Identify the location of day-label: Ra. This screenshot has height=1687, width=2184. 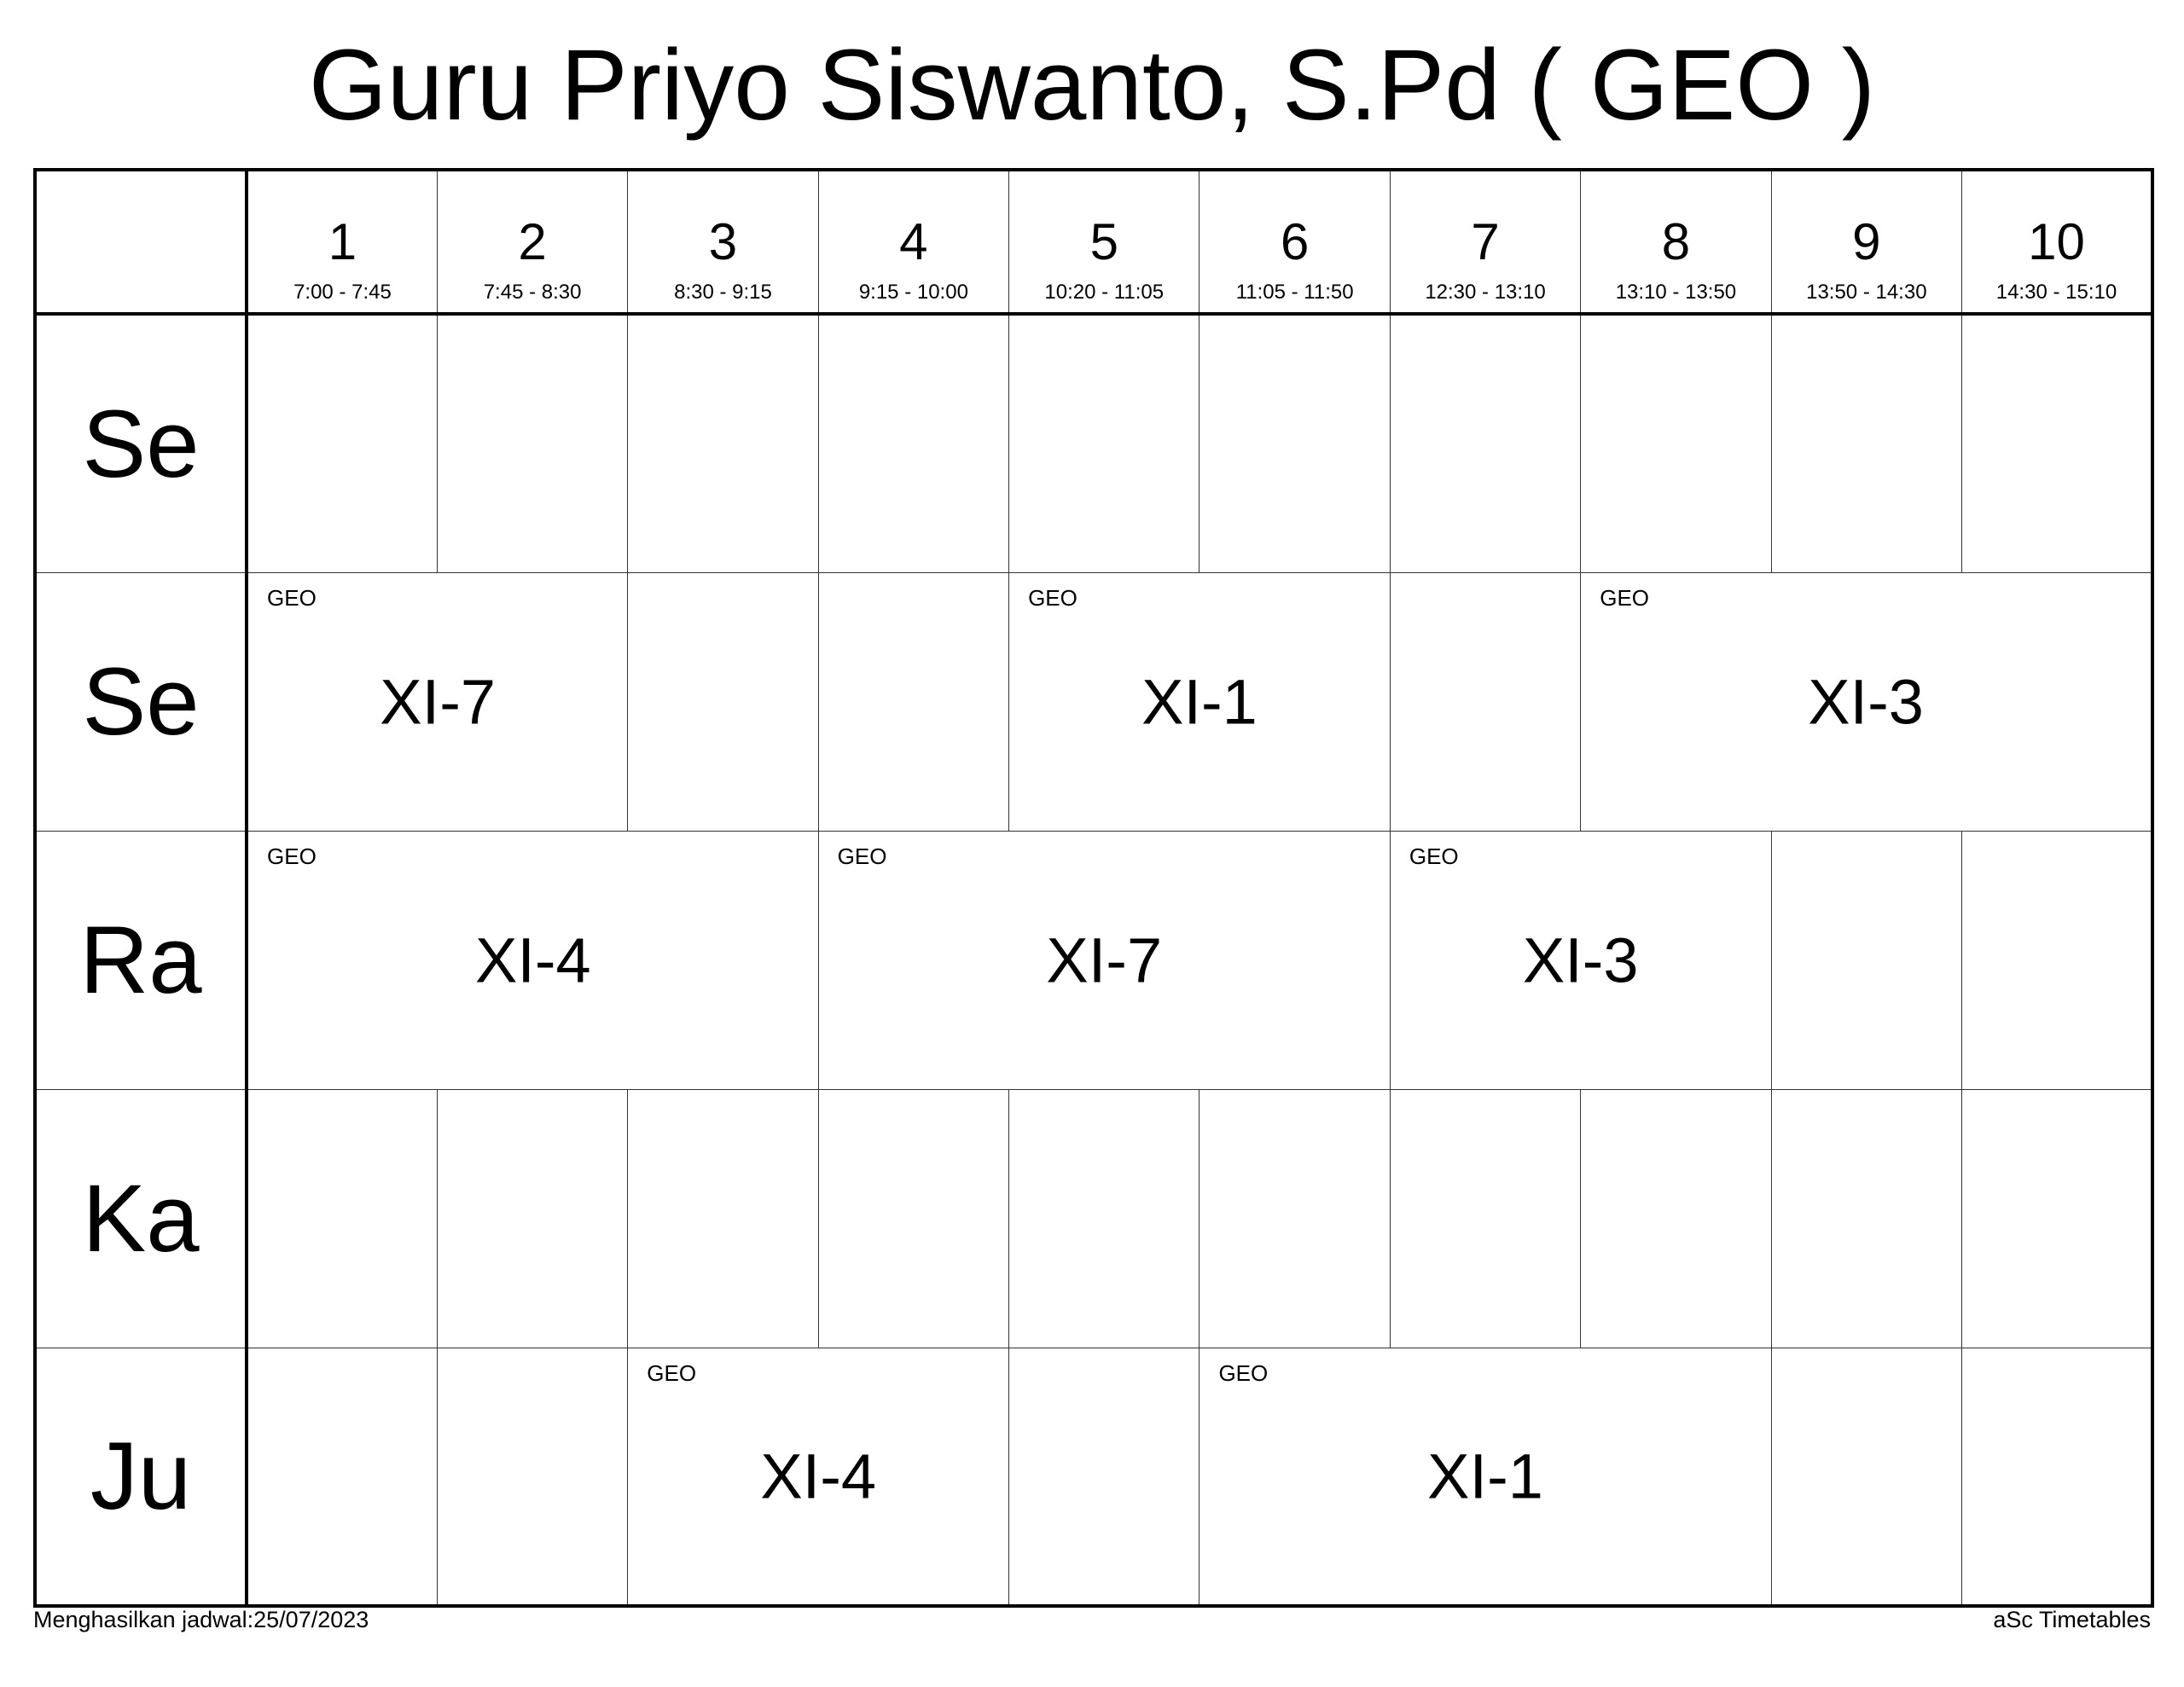
(141, 960).